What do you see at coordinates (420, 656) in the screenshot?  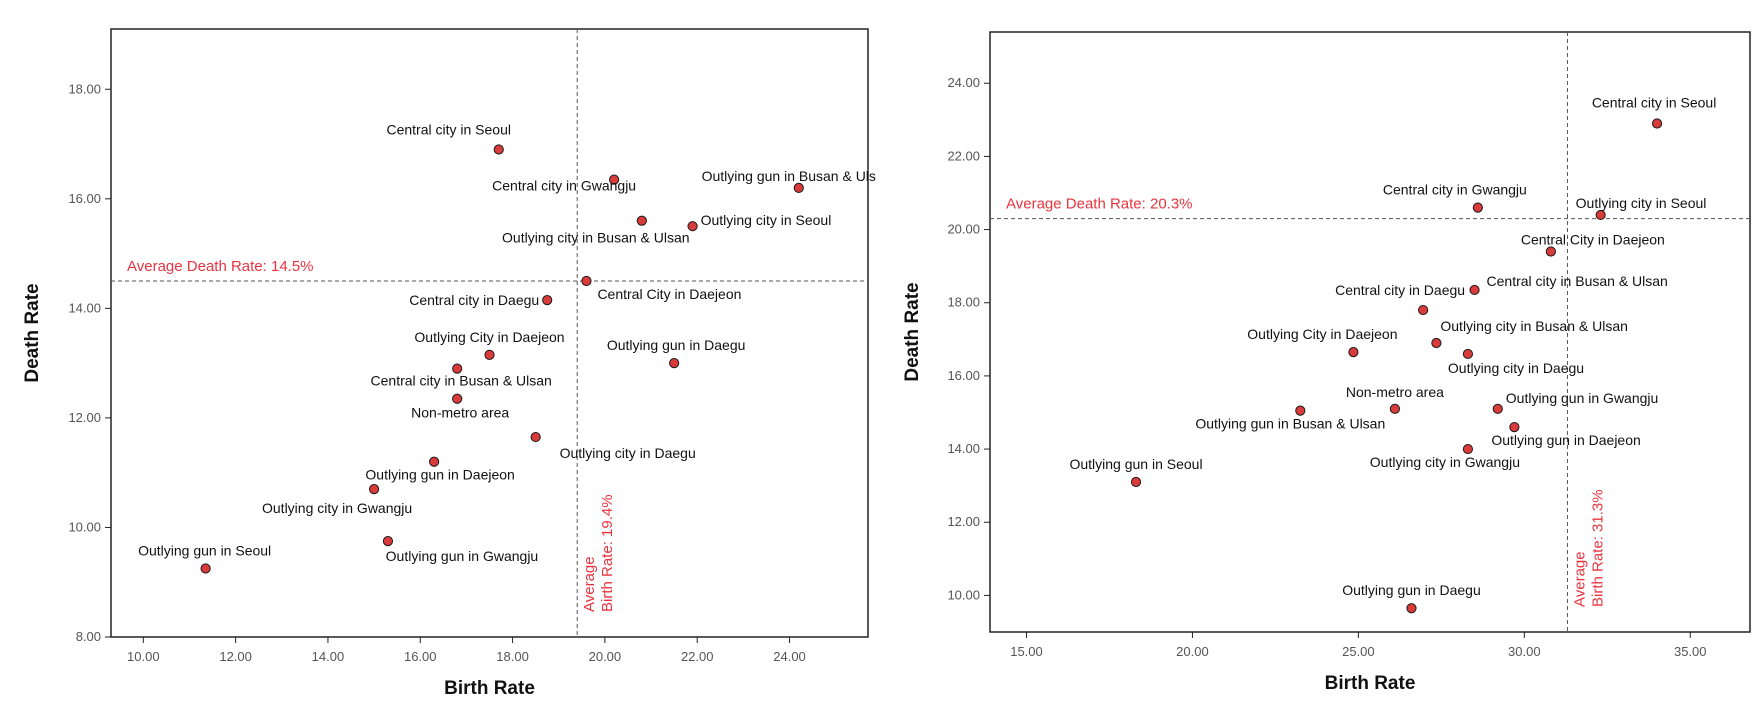 I see `x-tick-label: 16.00` at bounding box center [420, 656].